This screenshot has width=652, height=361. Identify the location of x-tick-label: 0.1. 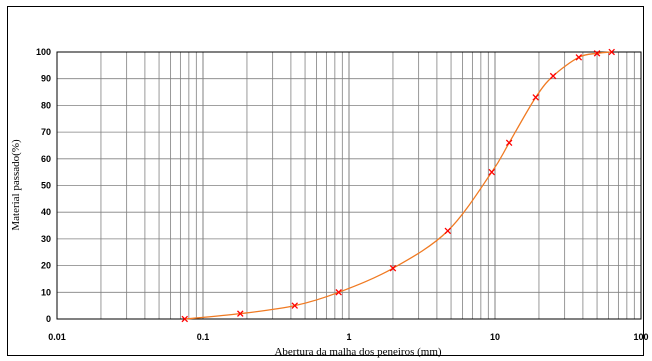
(203, 337).